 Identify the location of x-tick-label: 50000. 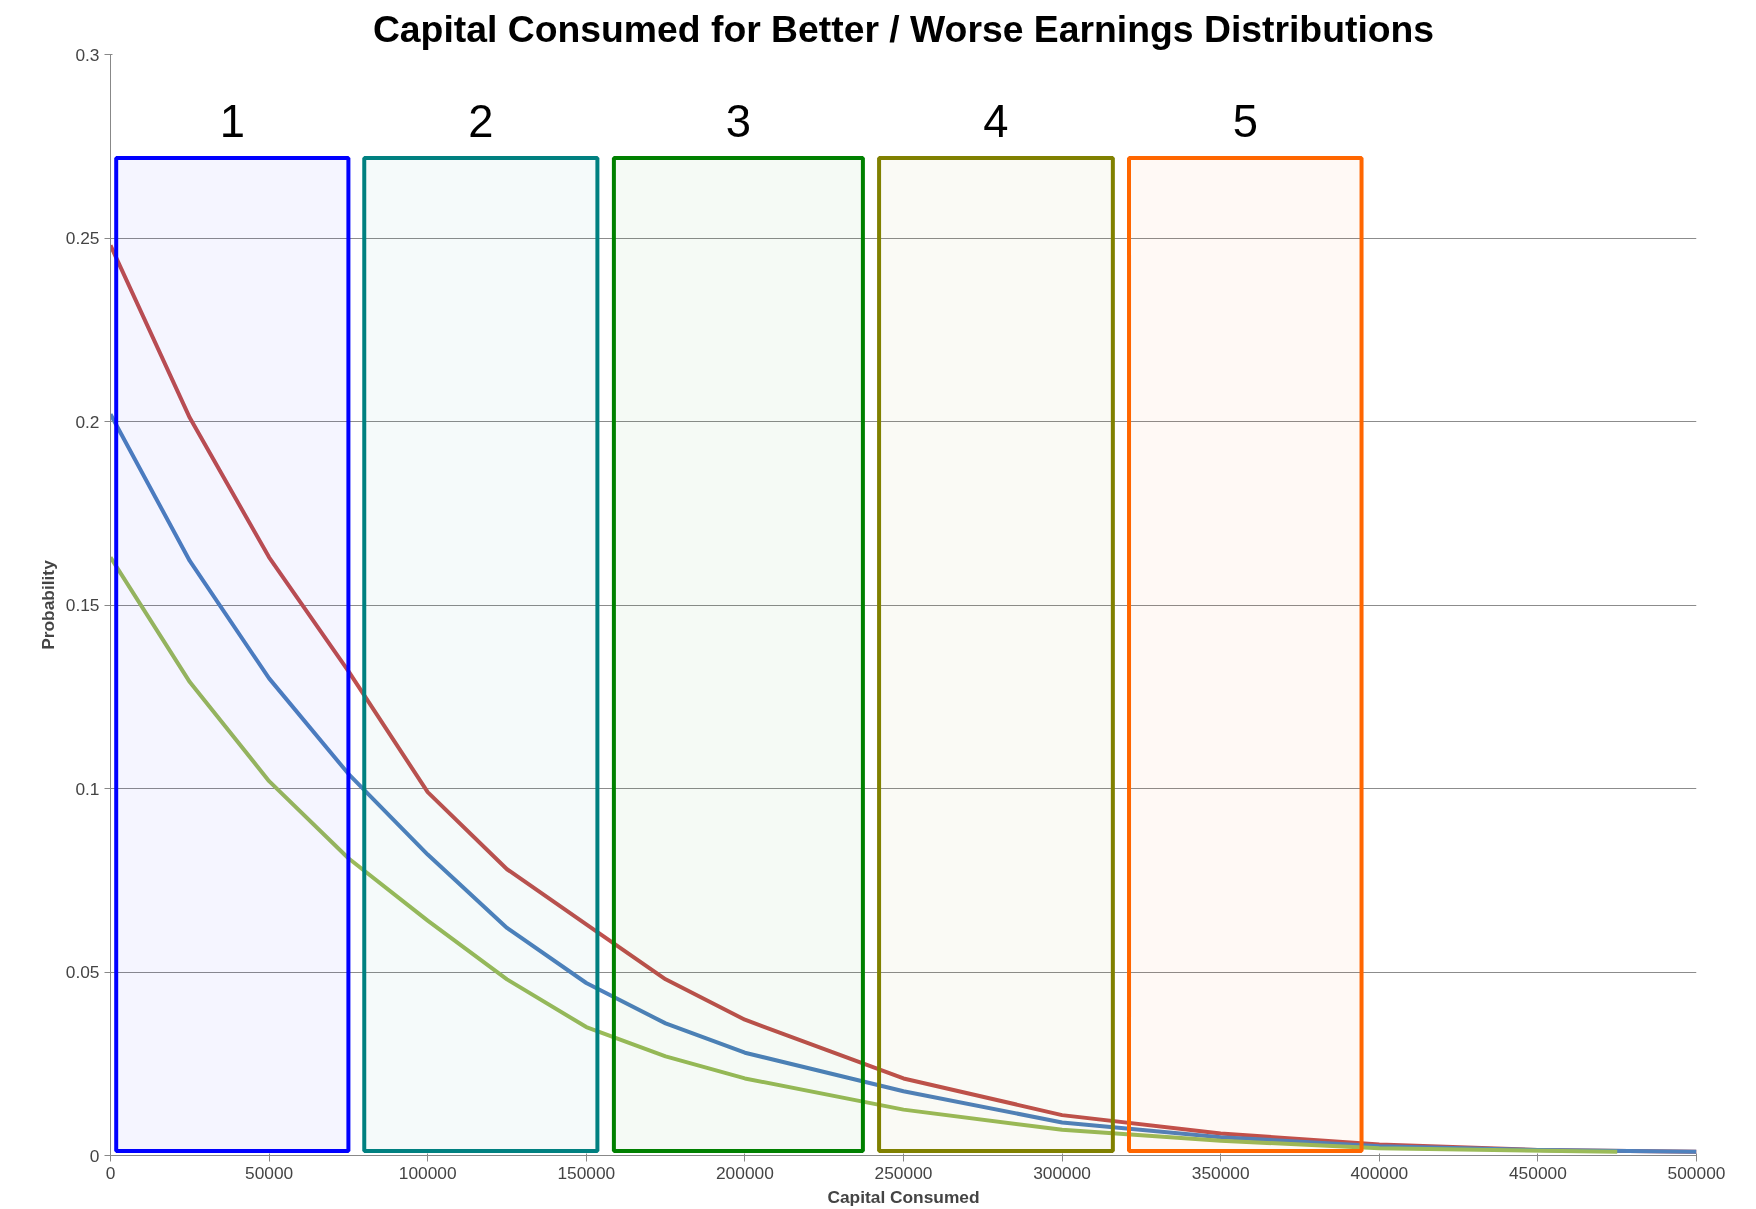
(269, 1172).